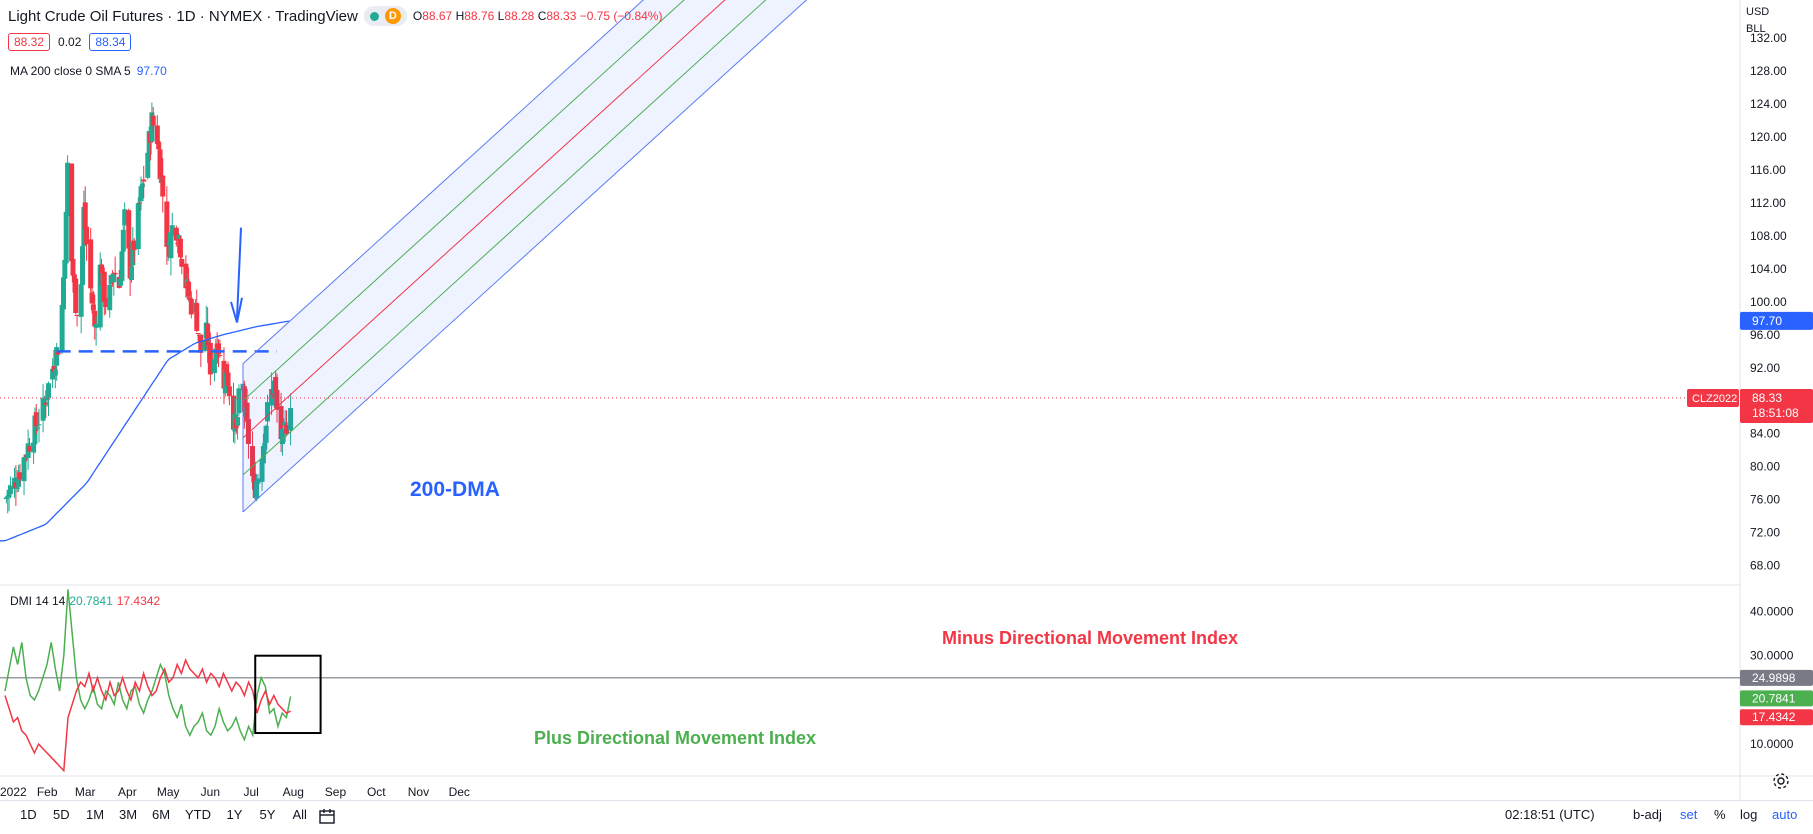 This screenshot has width=1813, height=834. I want to click on timeframe-button-1y: 1Y, so click(234, 814).